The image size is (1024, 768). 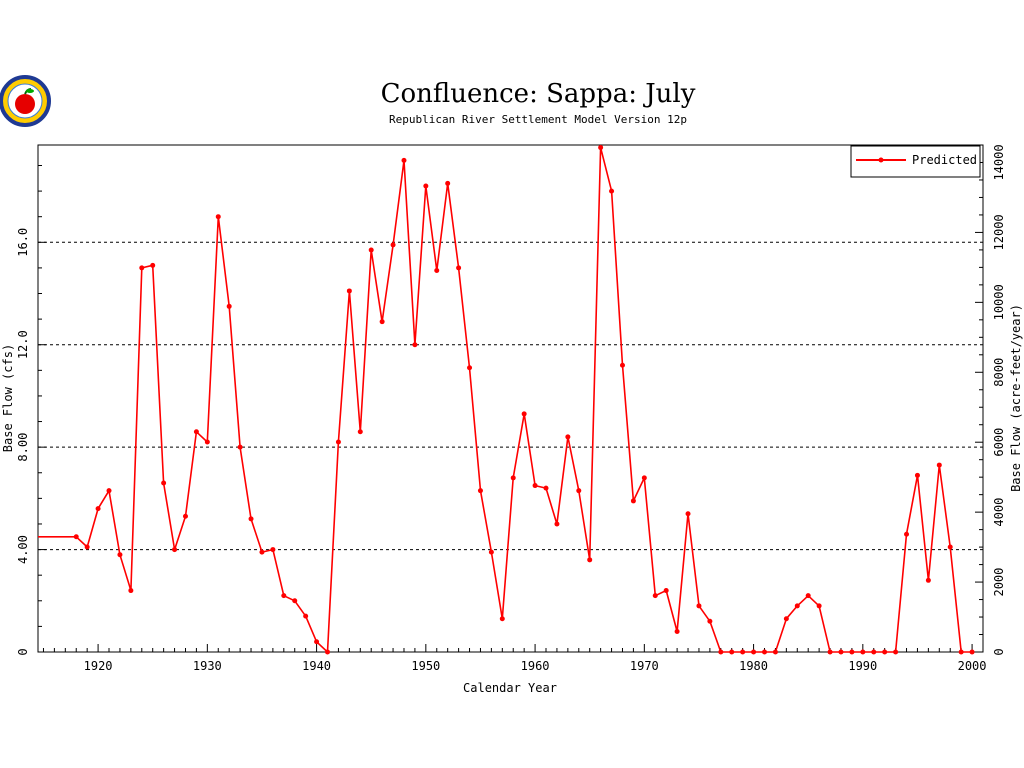 I want to click on x-tick-label: 1980, so click(x=753, y=666).